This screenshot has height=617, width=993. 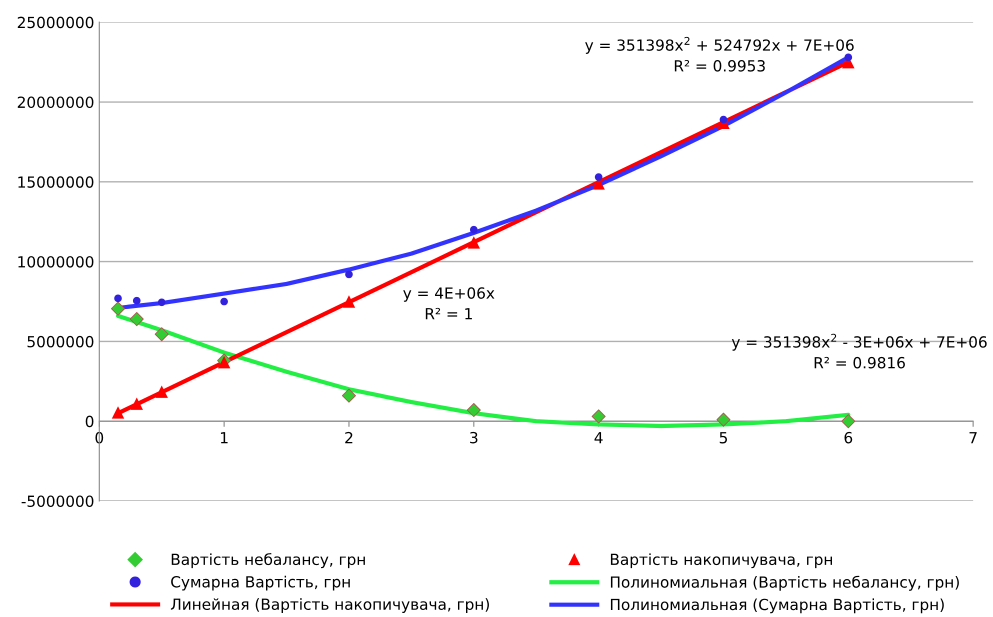 What do you see at coordinates (719, 54) in the screenshot?
I see `annotation: y = 351398x$^{2}$ + 524792x + 7E+06 R² = 0.9953` at bounding box center [719, 54].